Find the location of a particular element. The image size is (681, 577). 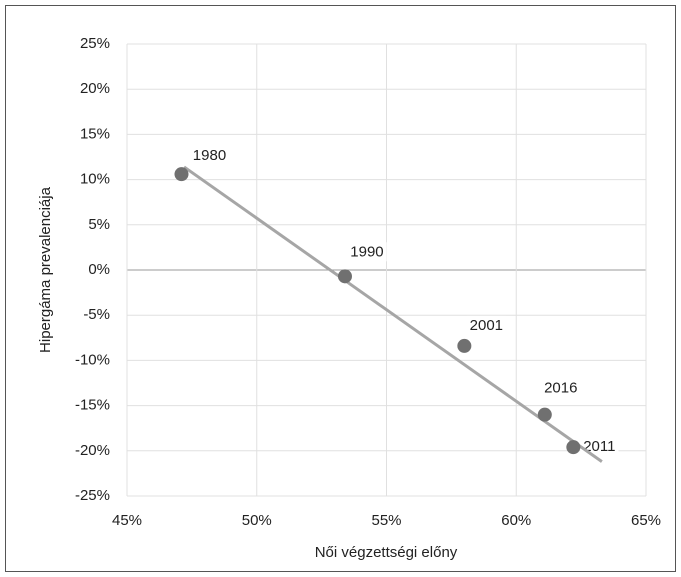

x-tick-label: 55% is located at coordinates (386, 520).